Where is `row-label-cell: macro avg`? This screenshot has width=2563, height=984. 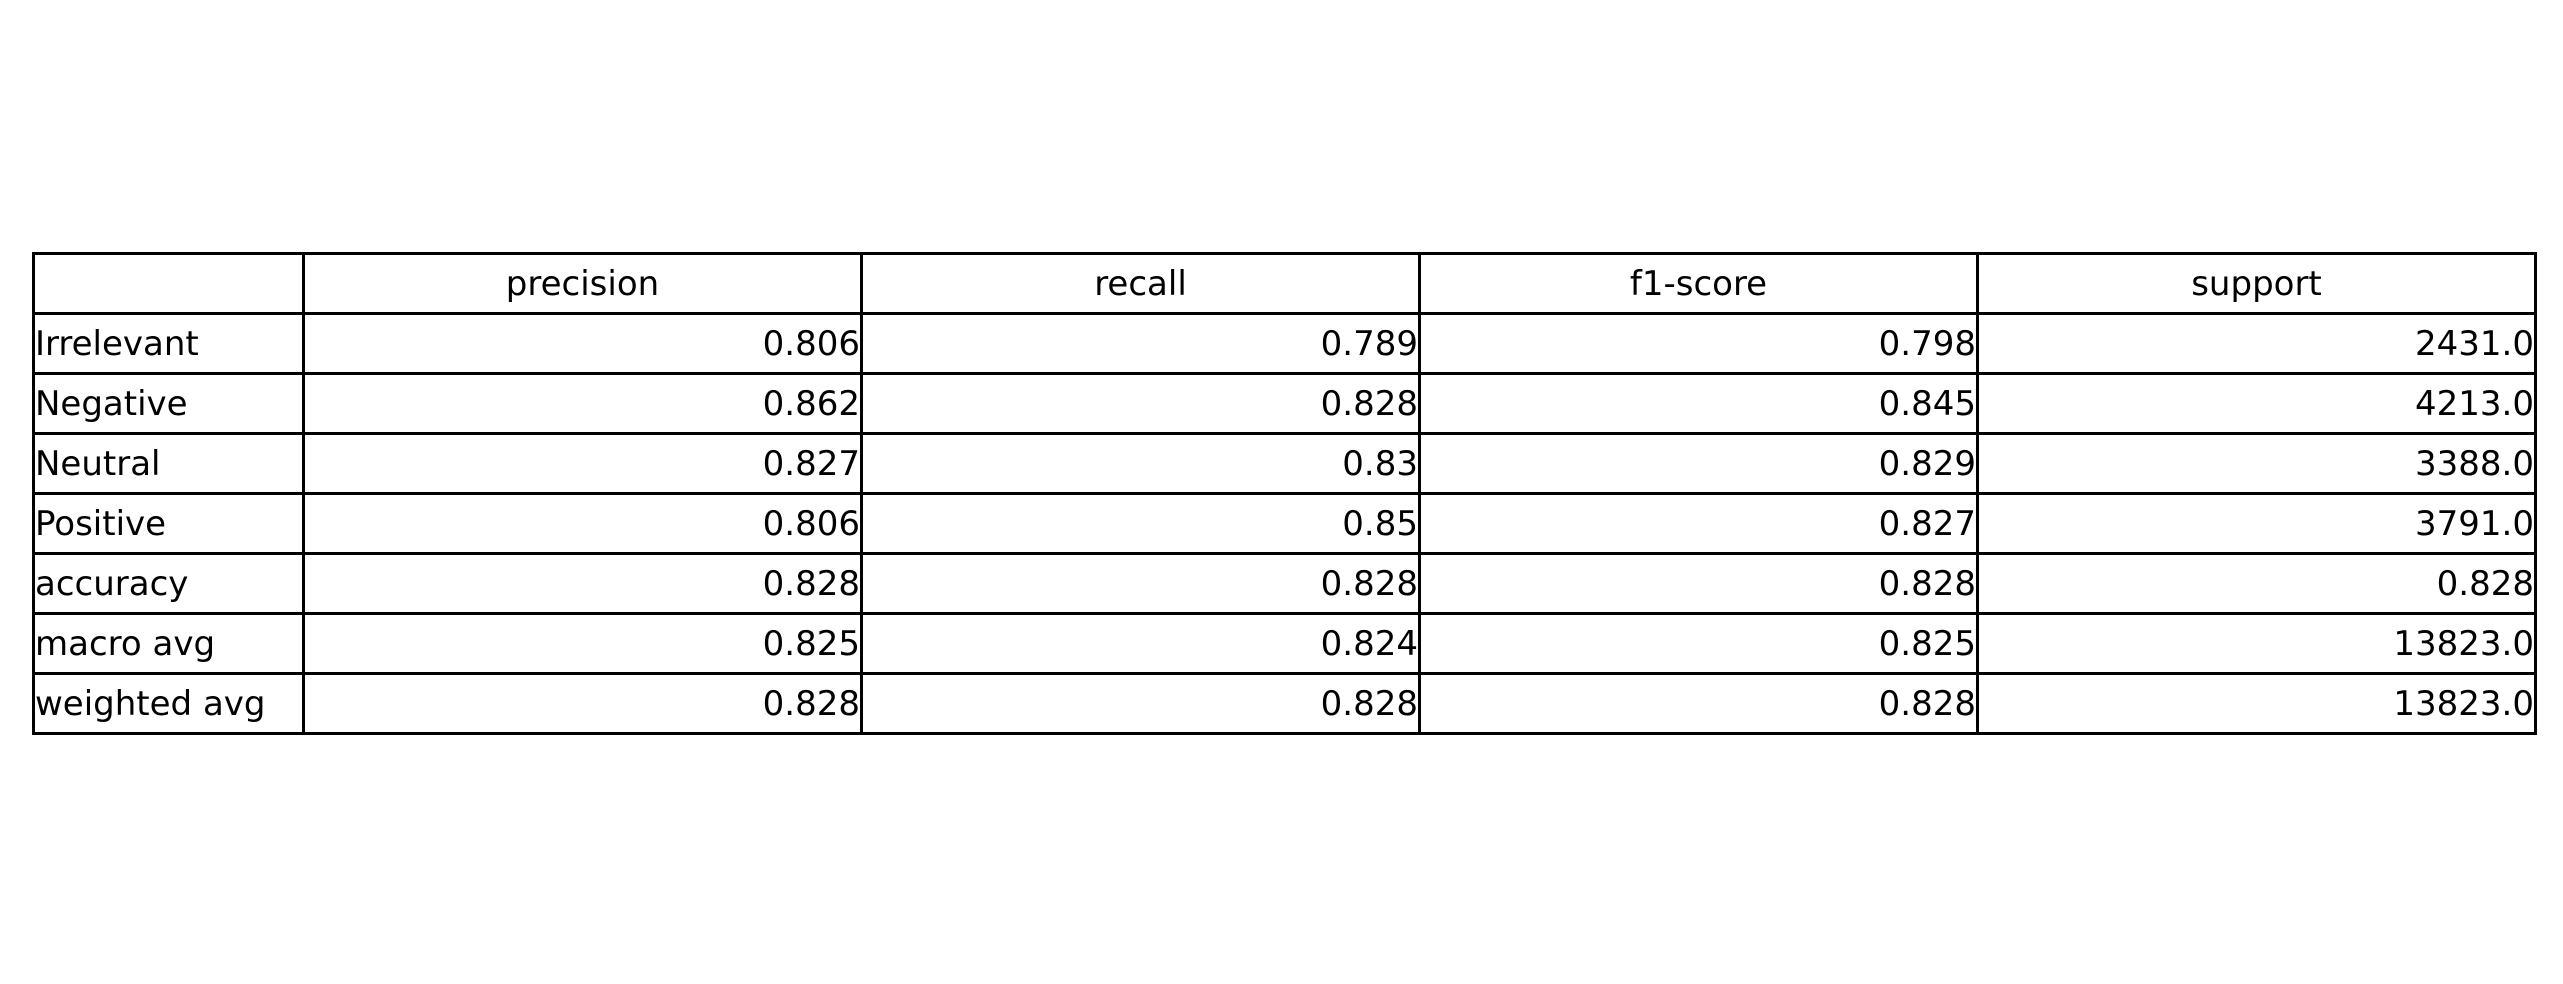
row-label-cell: macro avg is located at coordinates (168, 643).